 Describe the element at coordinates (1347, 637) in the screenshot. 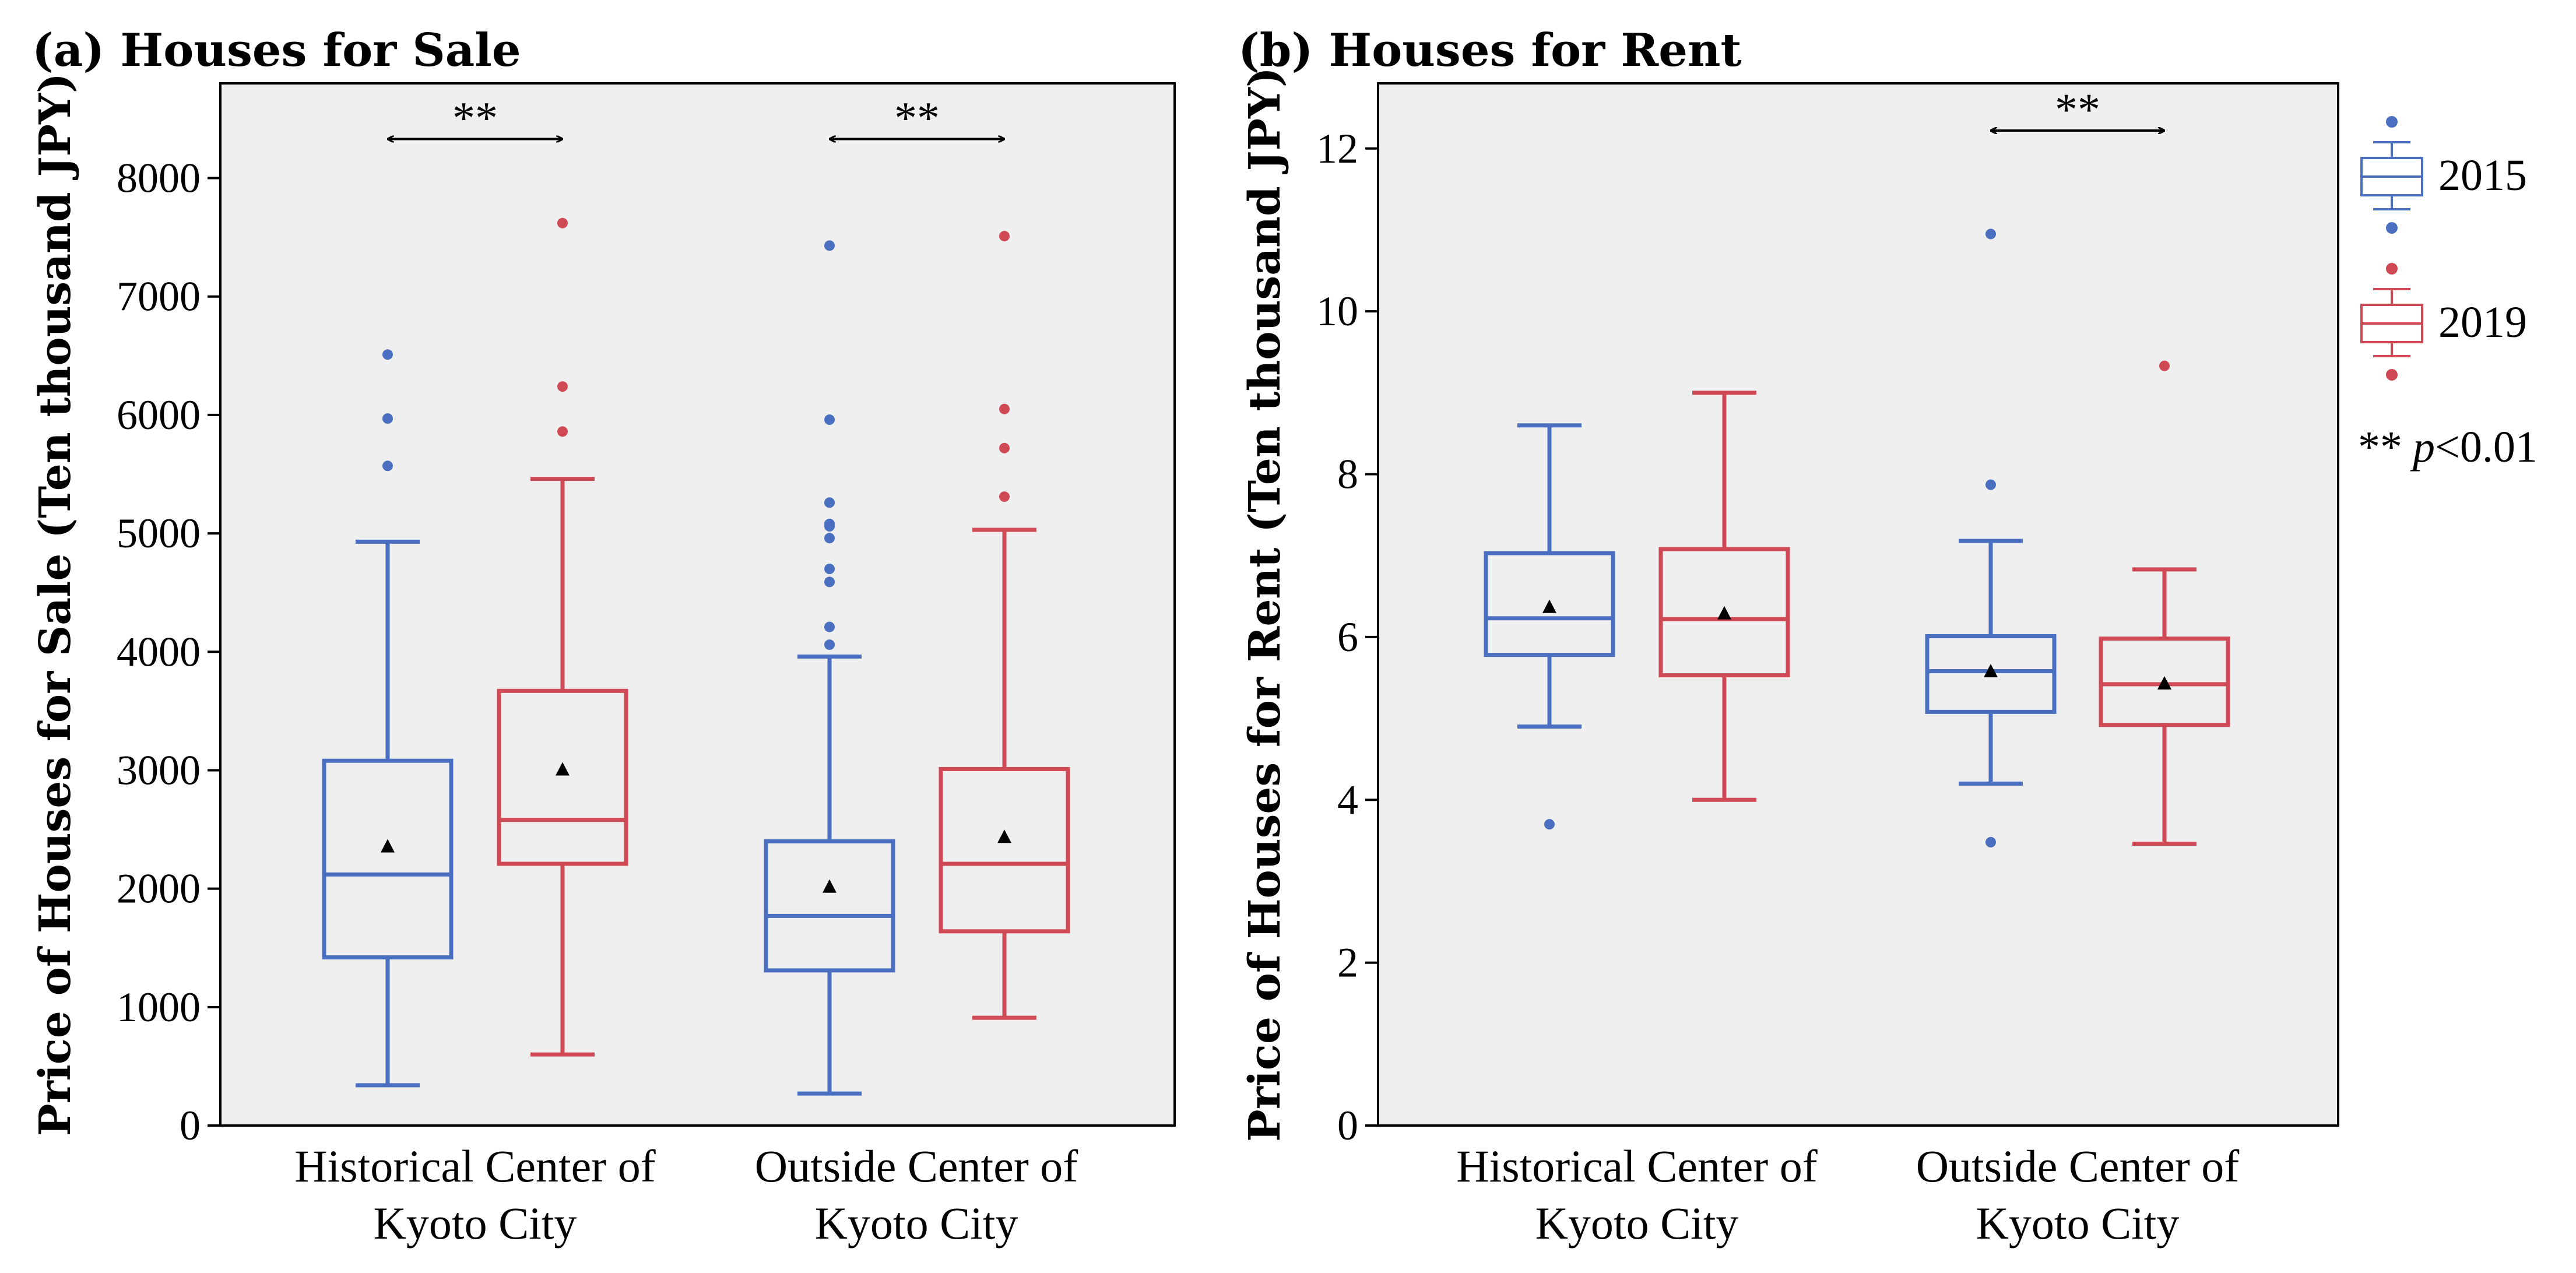

I see `panel-b-y-ticks: 0 2 4 6 8 10 12` at that location.